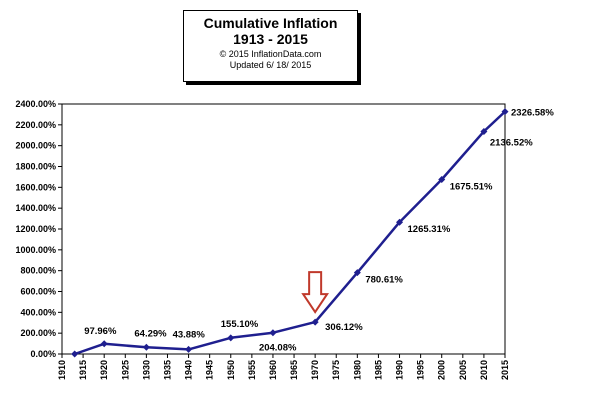  I want to click on data-label: 155.10%, so click(240, 324).